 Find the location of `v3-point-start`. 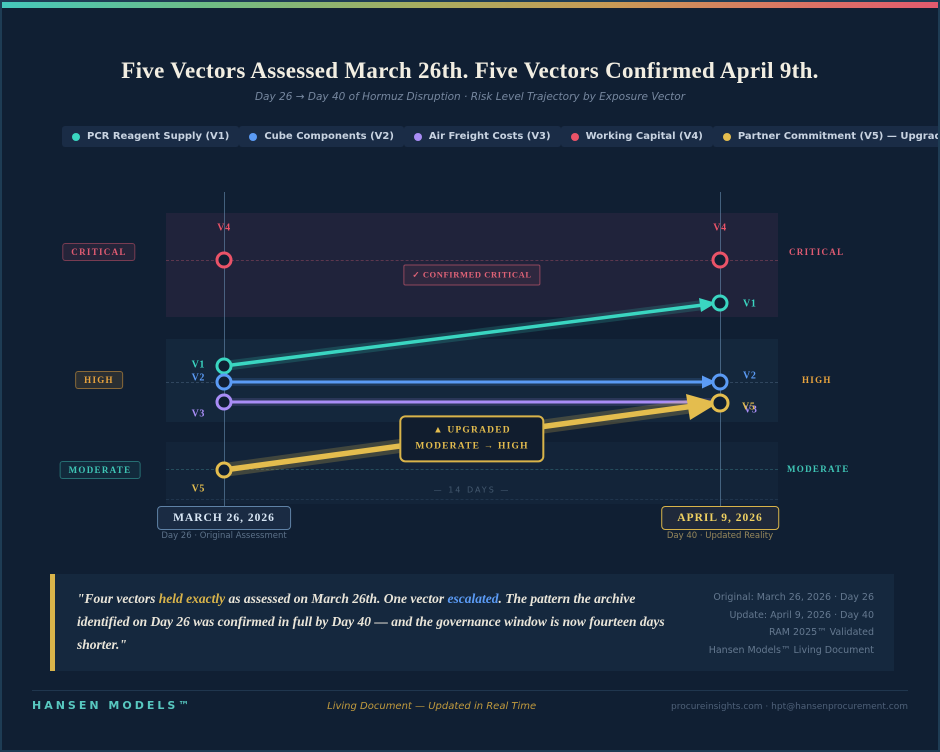

v3-point-start is located at coordinates (224, 402).